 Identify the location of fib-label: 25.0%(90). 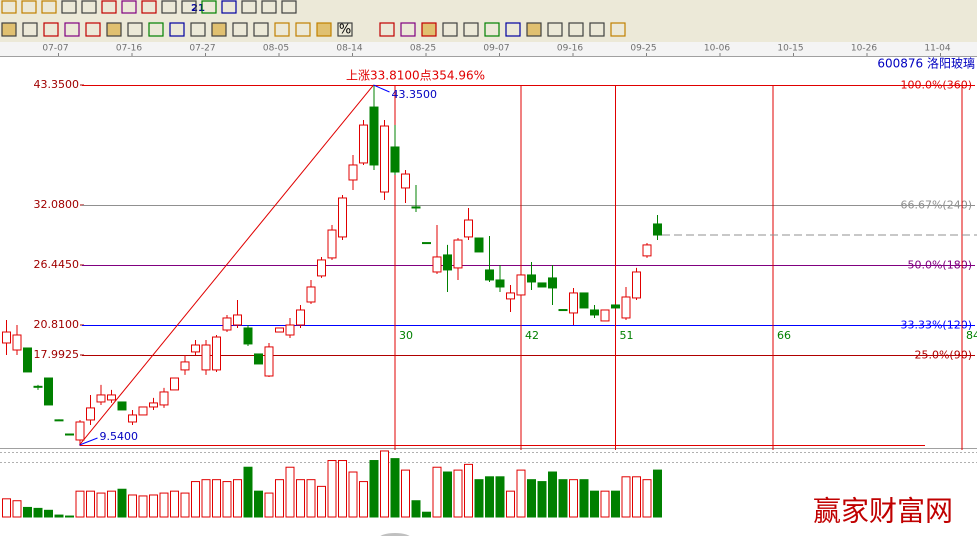
(943, 354).